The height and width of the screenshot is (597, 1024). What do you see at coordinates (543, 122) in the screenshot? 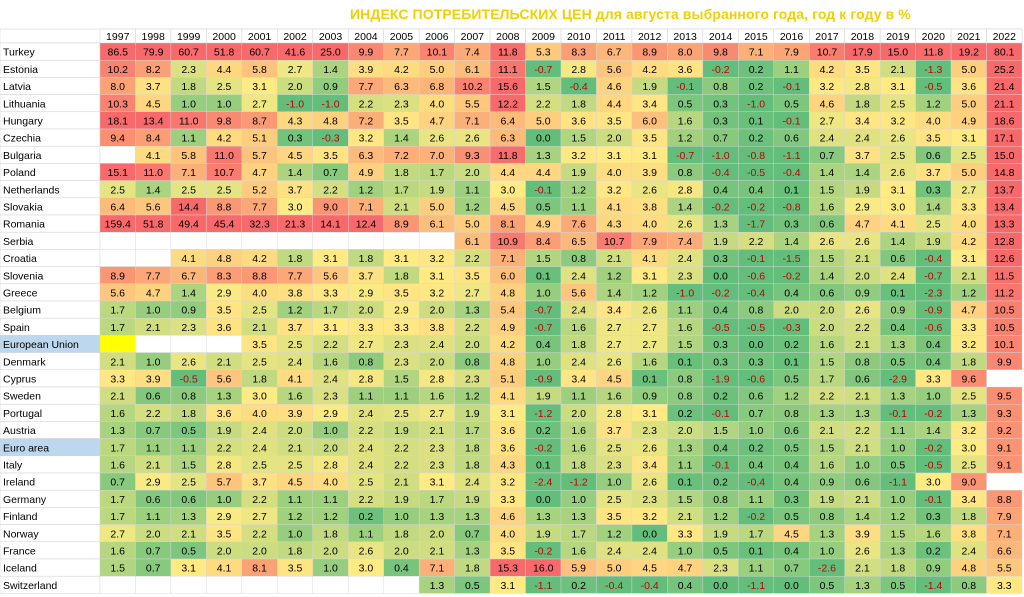
I see `cell-value-label: 5.0` at bounding box center [543, 122].